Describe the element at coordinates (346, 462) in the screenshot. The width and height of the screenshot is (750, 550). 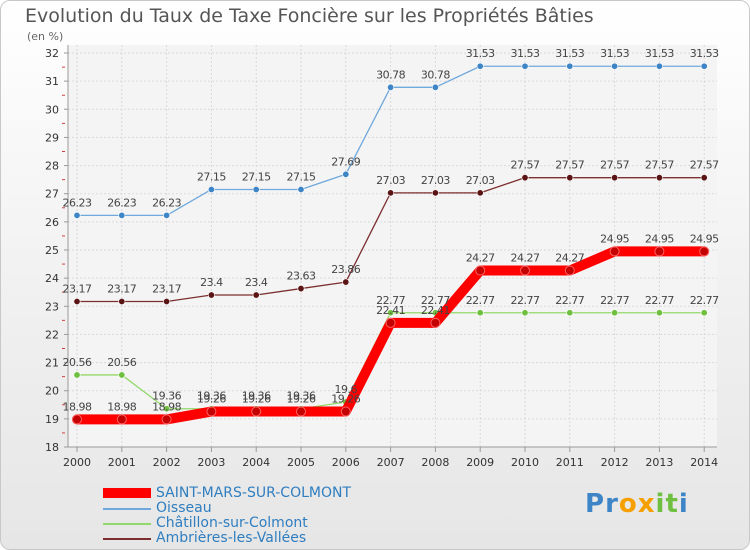
I see `x-tick-label: 2006` at that location.